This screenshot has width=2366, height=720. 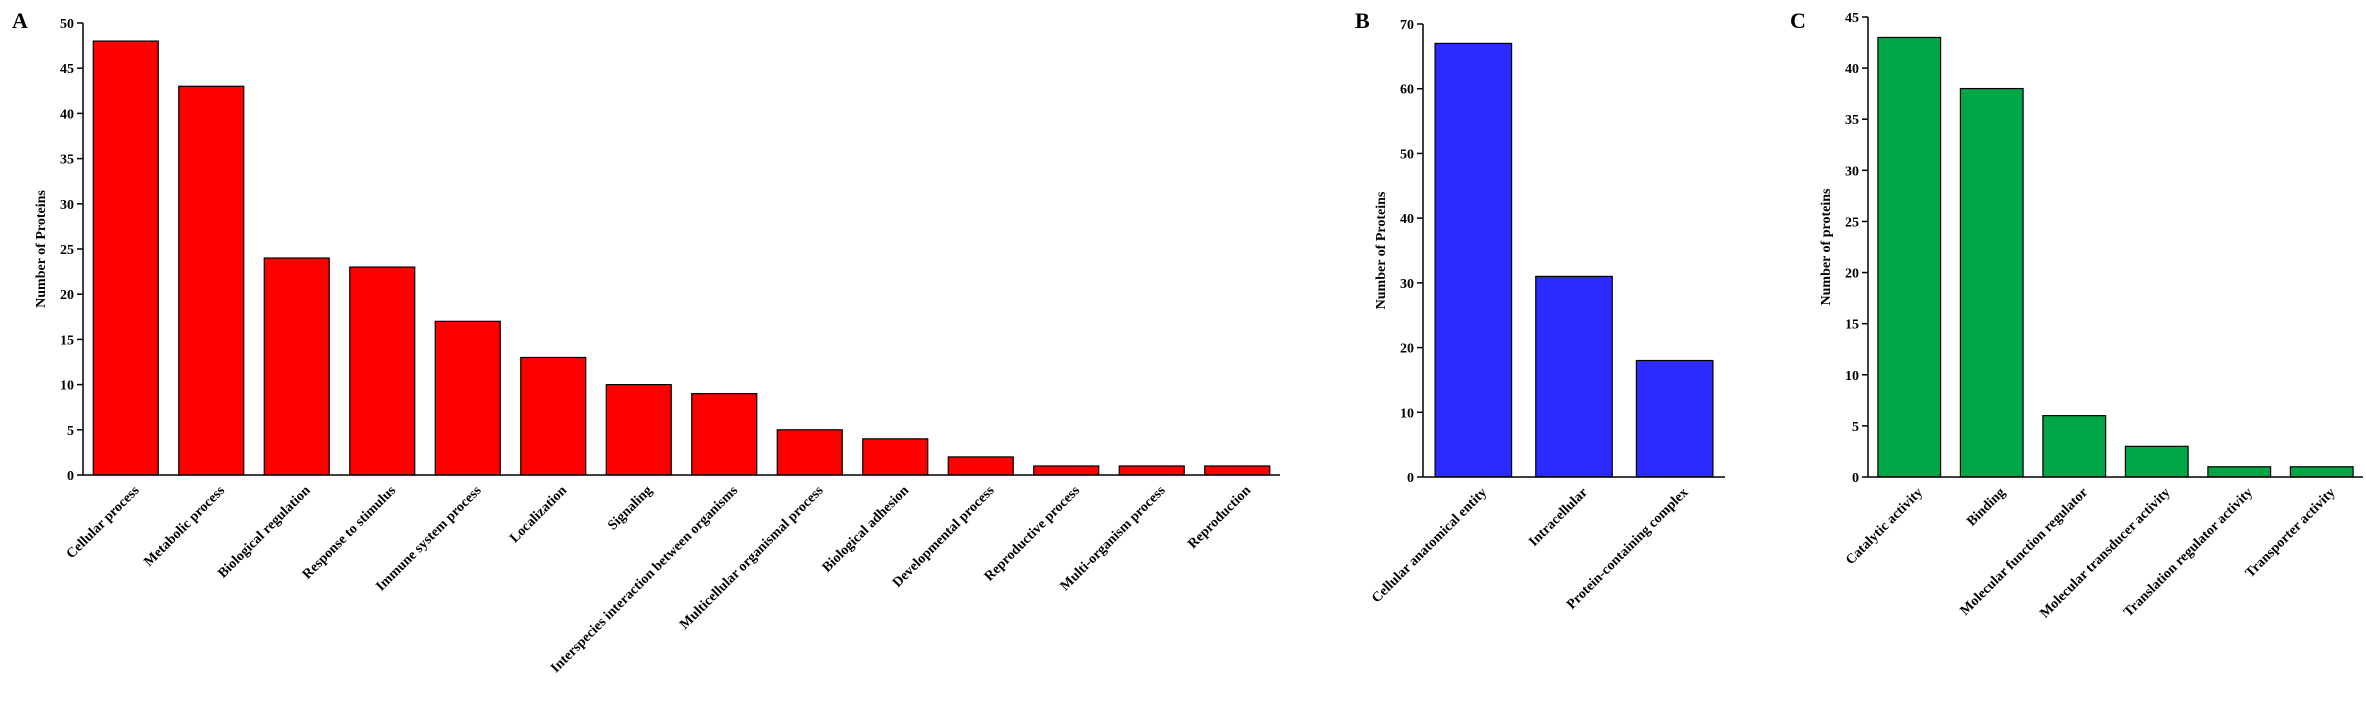 I want to click on x-tick-label: Response to stimulus, so click(x=350, y=533).